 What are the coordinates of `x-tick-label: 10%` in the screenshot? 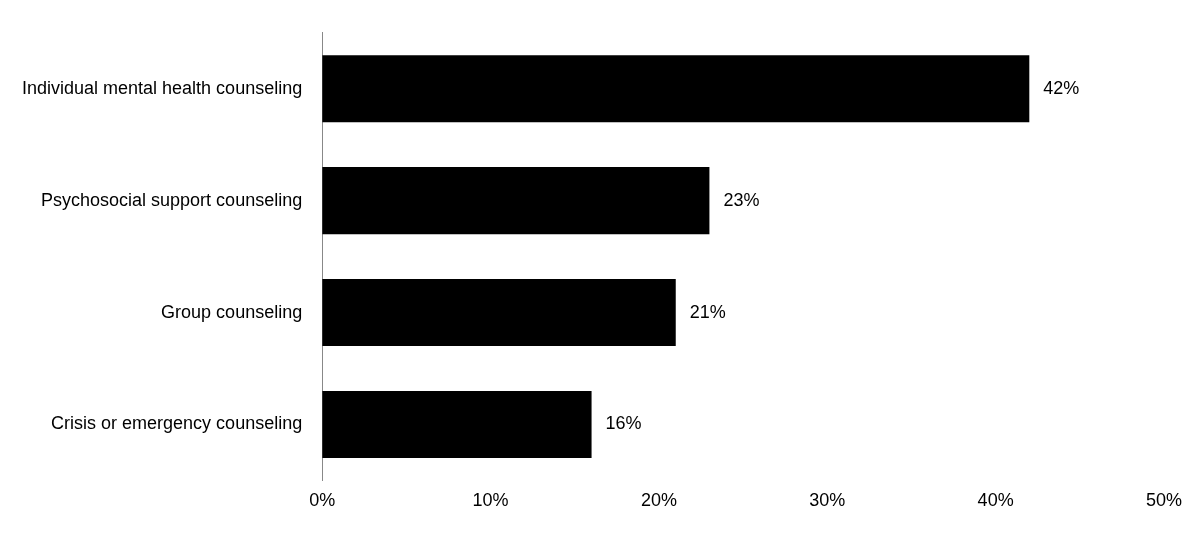 It's located at (490, 500).